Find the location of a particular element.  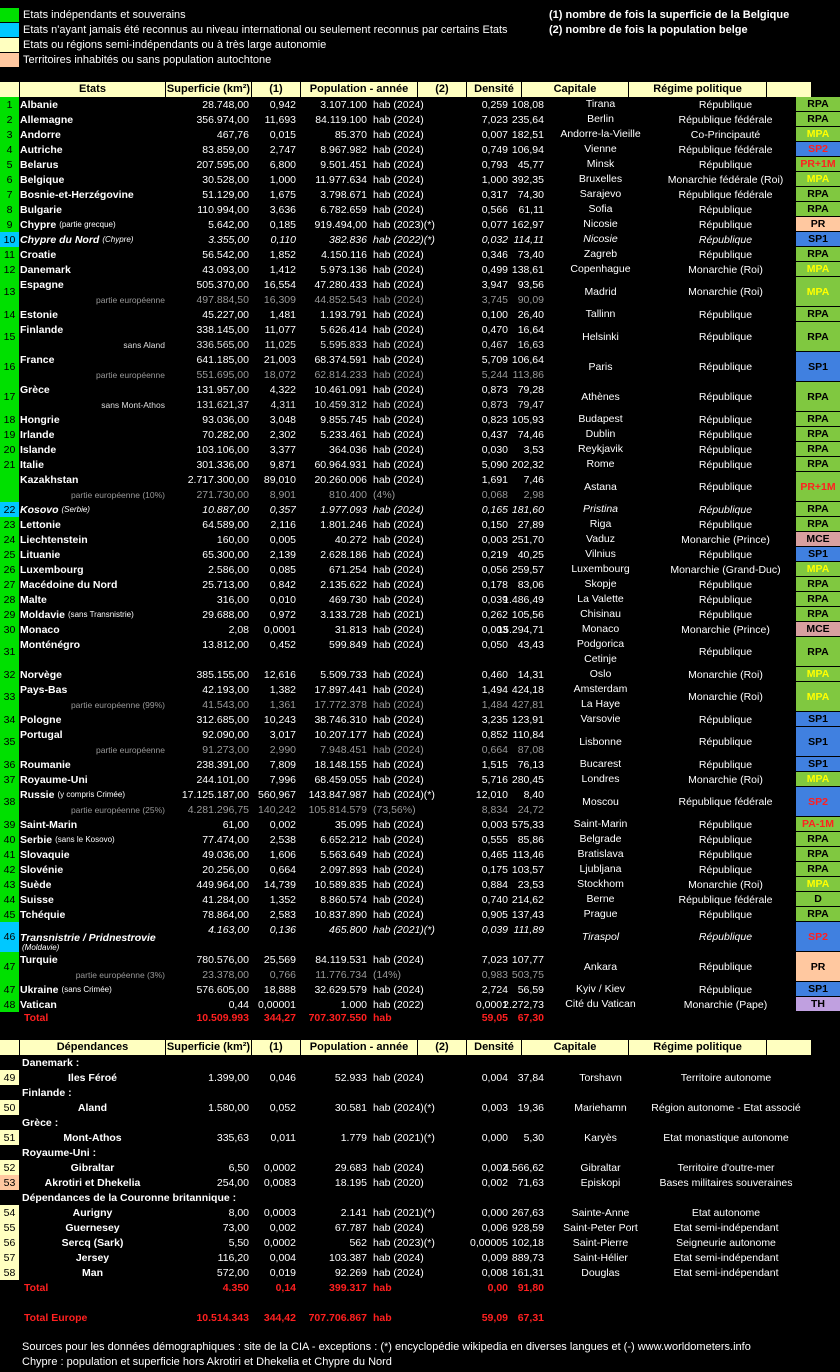

state-number: 27 is located at coordinates (9, 584).